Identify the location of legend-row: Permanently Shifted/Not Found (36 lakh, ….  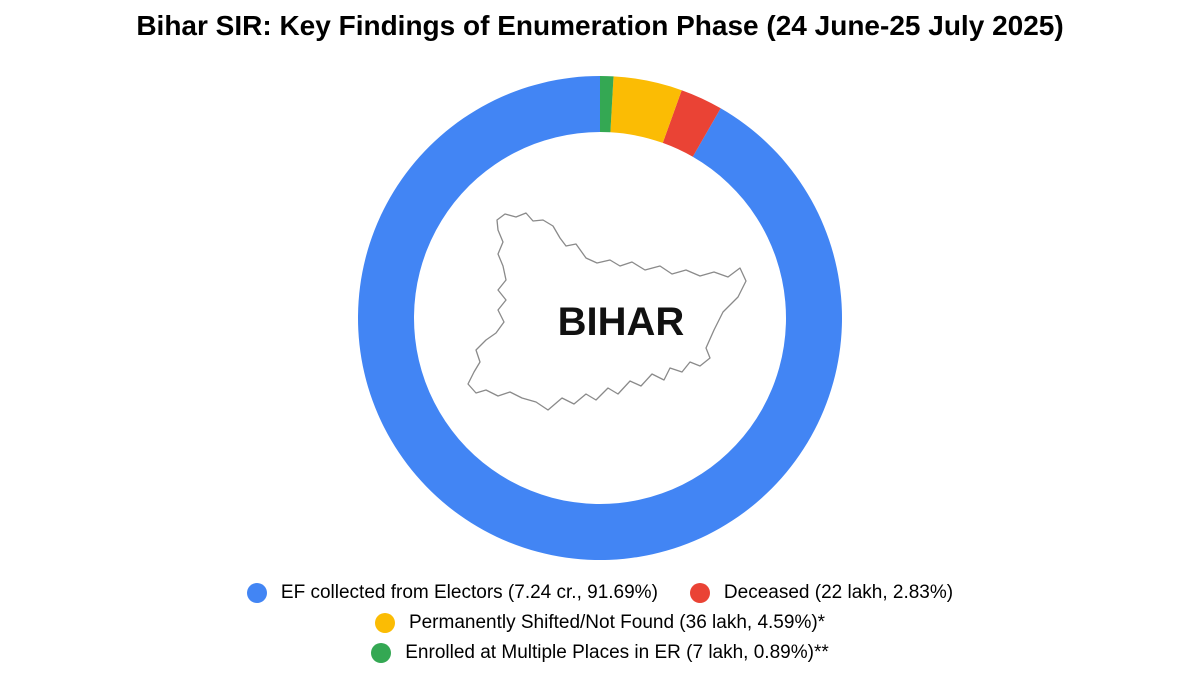
(600, 623).